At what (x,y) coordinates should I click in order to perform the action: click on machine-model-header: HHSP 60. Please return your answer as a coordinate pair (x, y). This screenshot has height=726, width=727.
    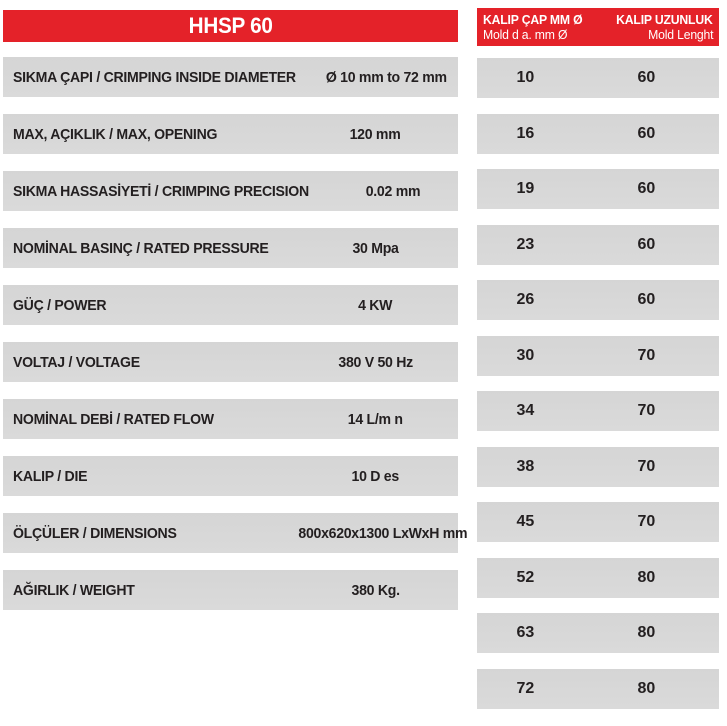
    Looking at the image, I should click on (230, 26).